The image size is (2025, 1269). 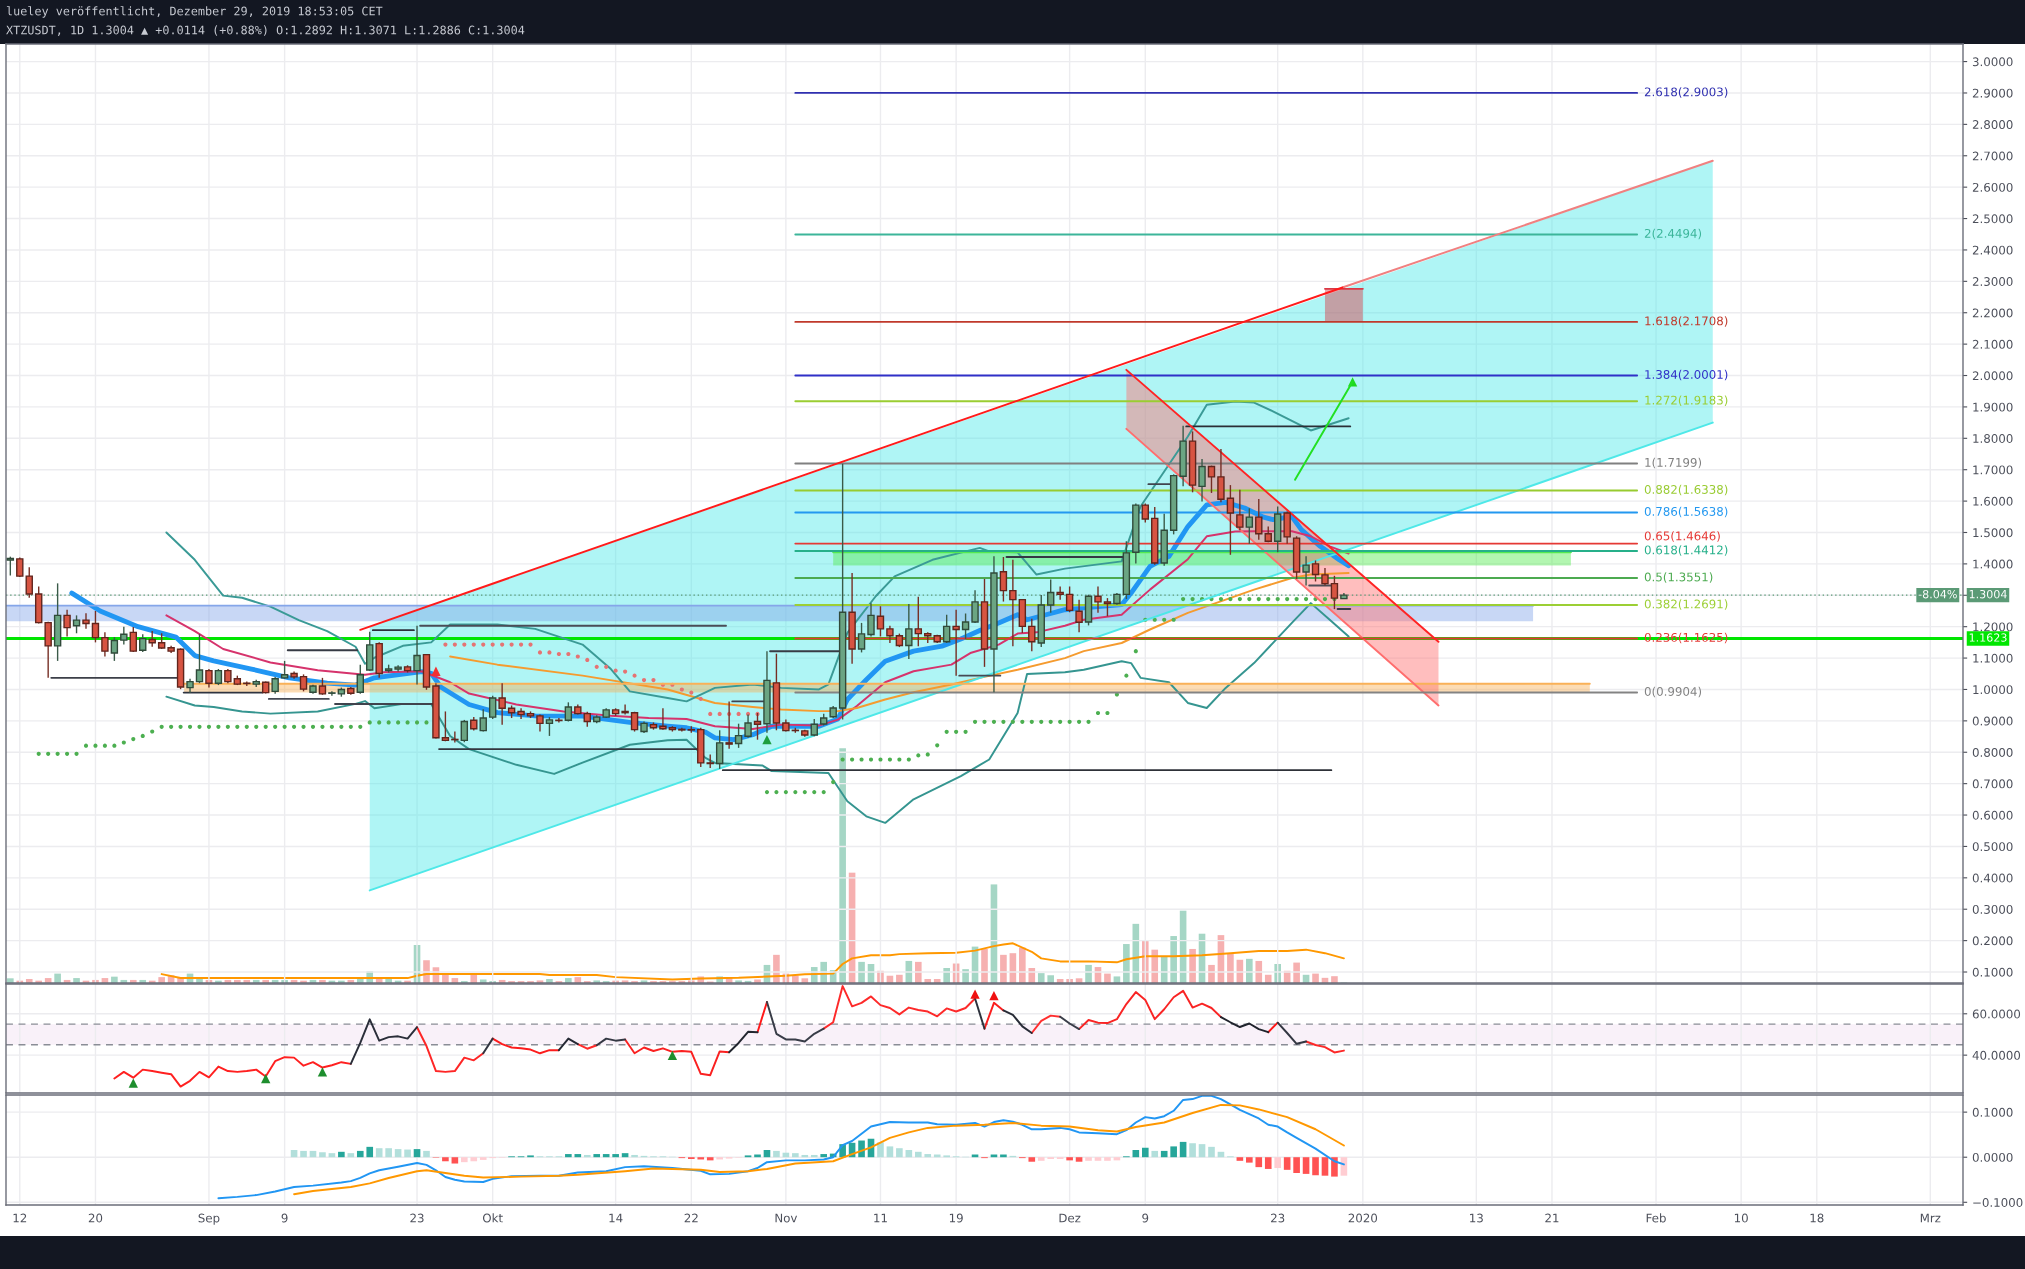 What do you see at coordinates (1070, 1218) in the screenshot?
I see `x-tick-label: Dez` at bounding box center [1070, 1218].